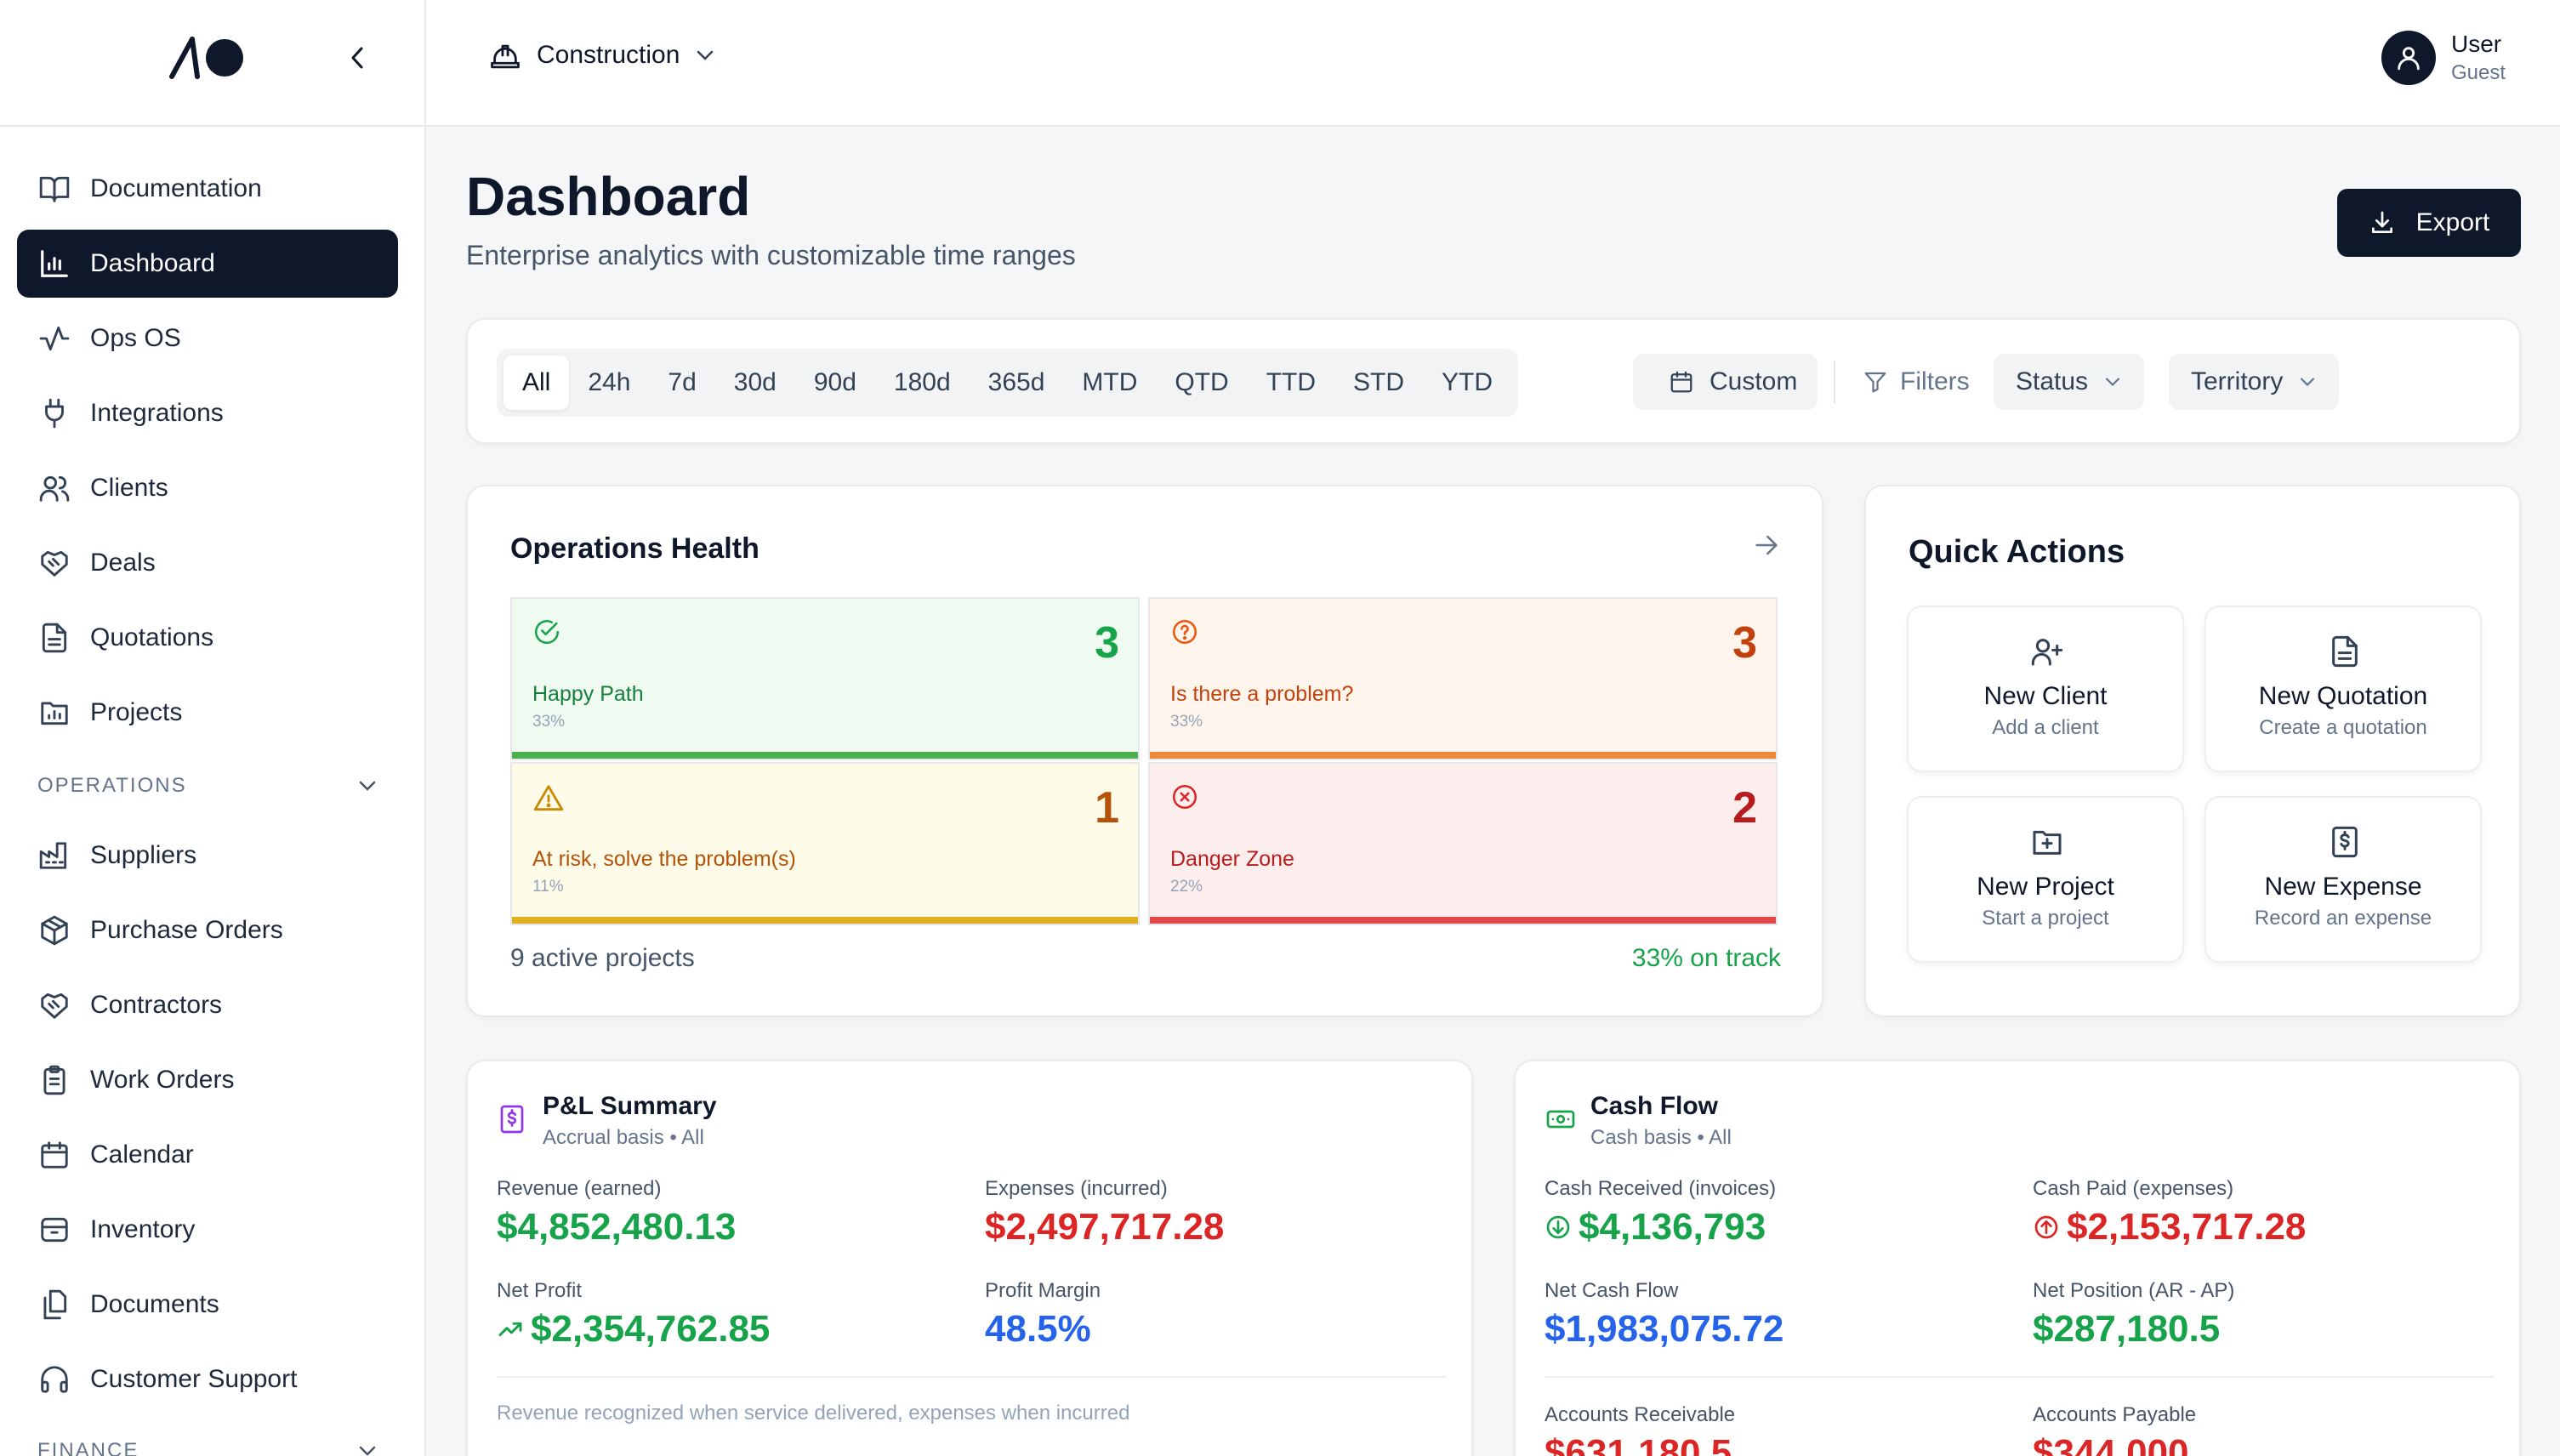 This screenshot has width=2560, height=1456. What do you see at coordinates (54, 1080) in the screenshot?
I see `clipboard-list-icon` at bounding box center [54, 1080].